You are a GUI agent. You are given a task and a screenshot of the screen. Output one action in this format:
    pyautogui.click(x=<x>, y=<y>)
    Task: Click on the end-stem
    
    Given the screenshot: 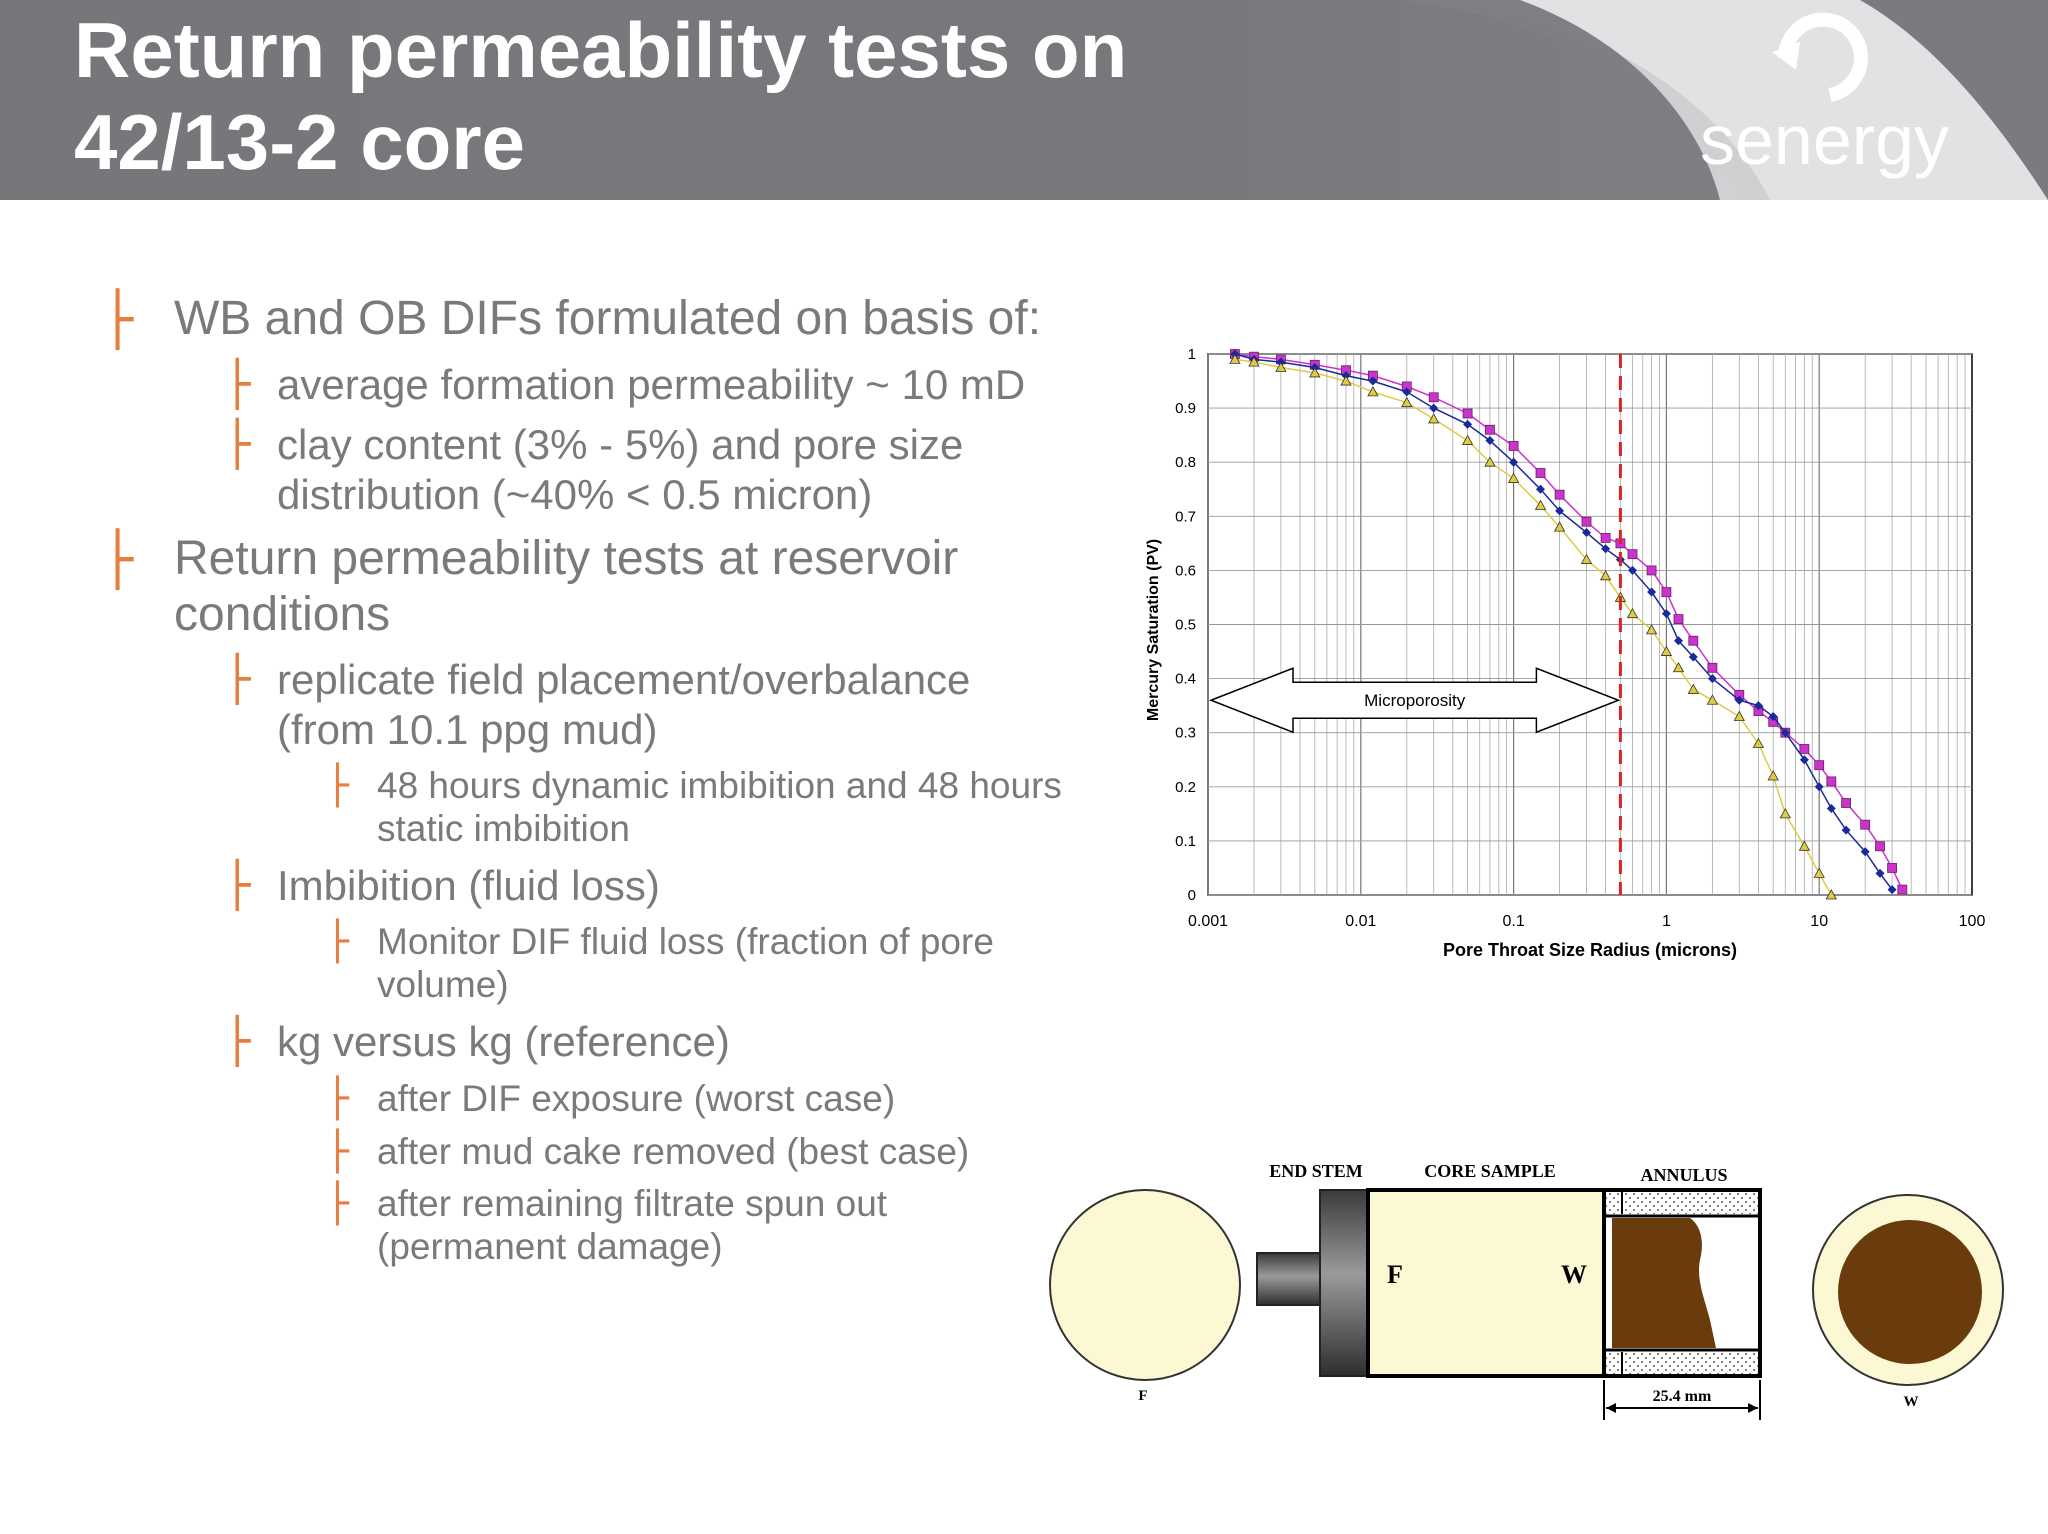 What is the action you would take?
    pyautogui.click(x=1345, y=1283)
    